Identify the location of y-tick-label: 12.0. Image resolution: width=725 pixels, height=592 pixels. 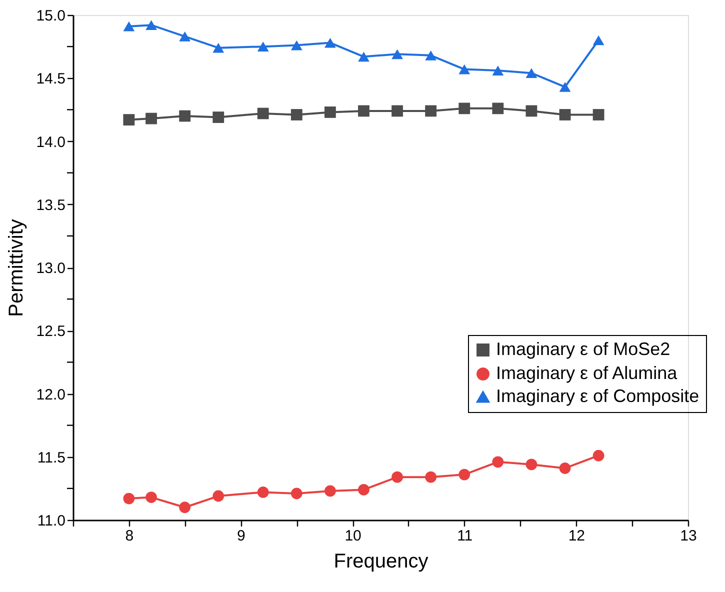
(51, 395).